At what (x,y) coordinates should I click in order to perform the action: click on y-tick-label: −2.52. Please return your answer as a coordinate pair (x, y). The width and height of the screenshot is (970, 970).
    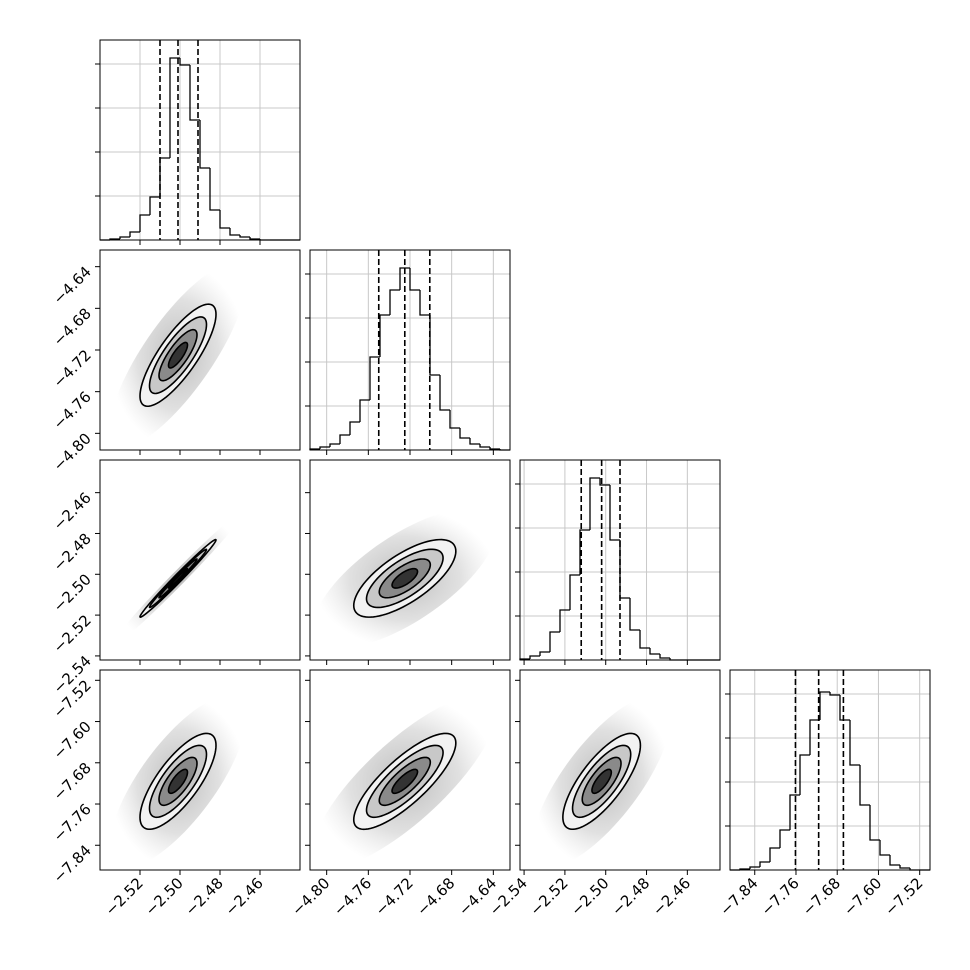
    Looking at the image, I should click on (72, 633).